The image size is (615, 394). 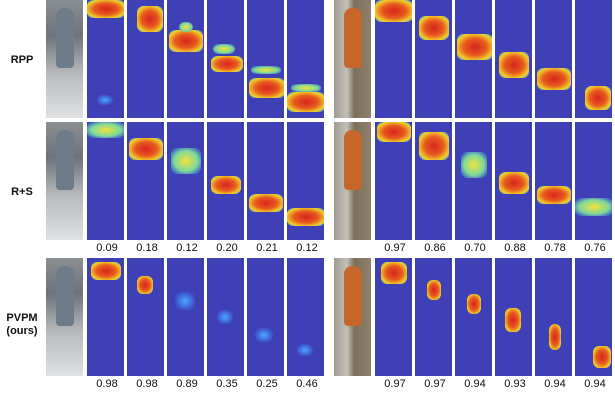 I want to click on score-value: 0.46, so click(x=307, y=384).